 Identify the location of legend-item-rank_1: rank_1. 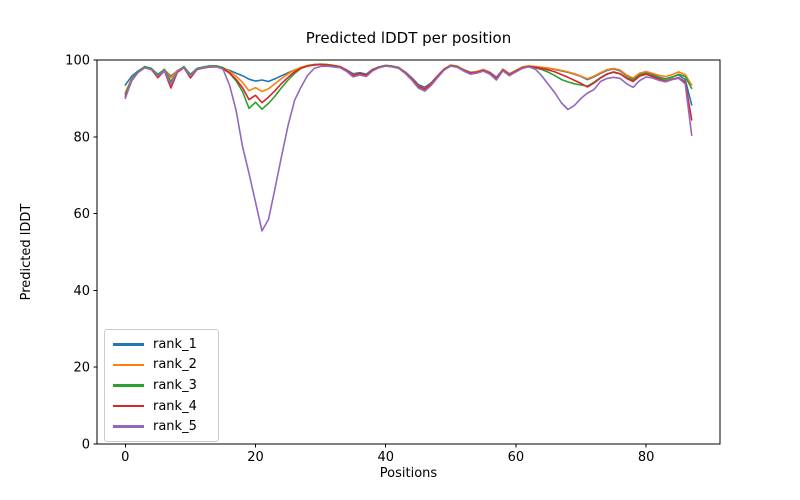
(161, 344).